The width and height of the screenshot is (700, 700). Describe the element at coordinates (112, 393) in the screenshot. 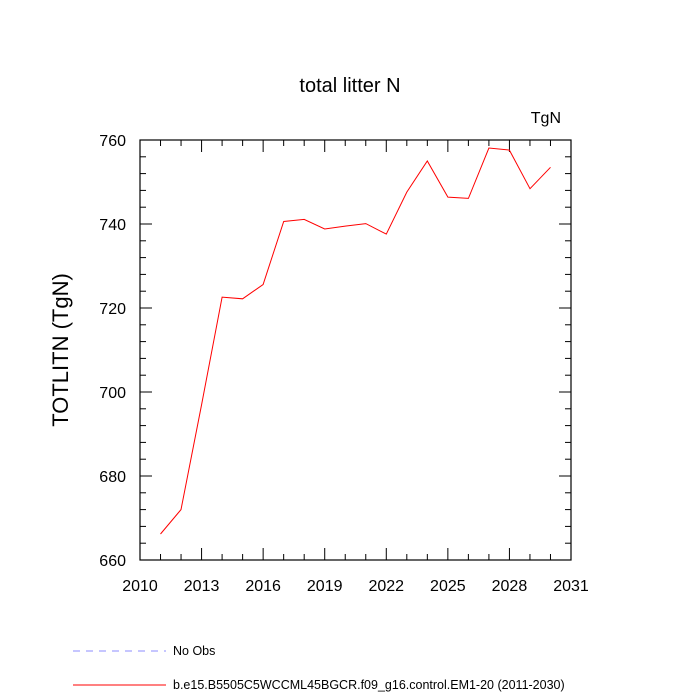

I see `y-tick-label: 700` at that location.